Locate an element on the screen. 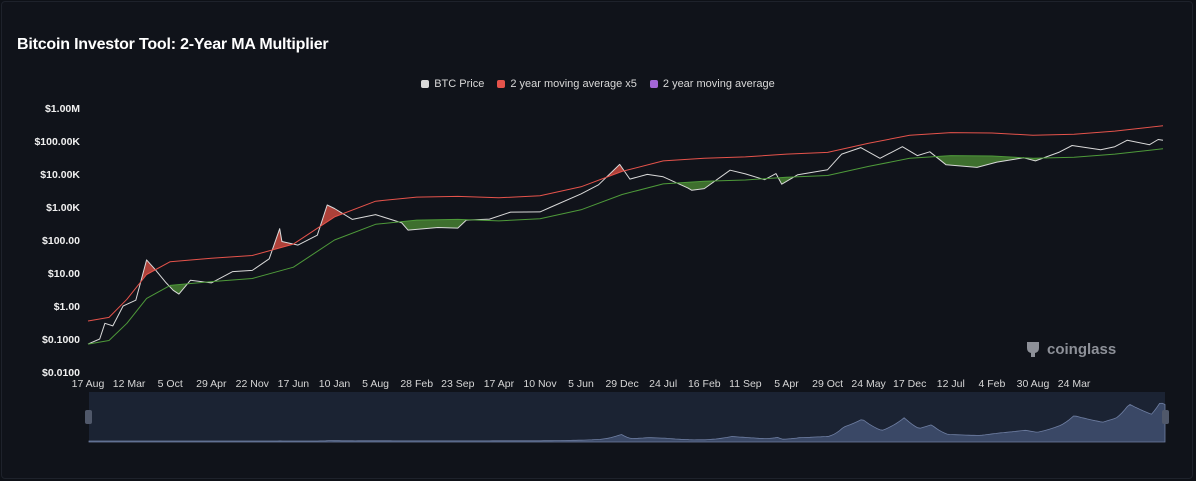 This screenshot has width=1196, height=481. x-tick-label: 29 Apr is located at coordinates (211, 384).